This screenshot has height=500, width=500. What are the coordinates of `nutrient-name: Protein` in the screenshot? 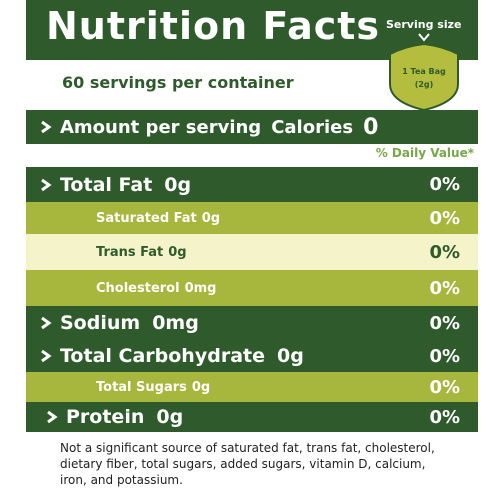 It's located at (105, 417).